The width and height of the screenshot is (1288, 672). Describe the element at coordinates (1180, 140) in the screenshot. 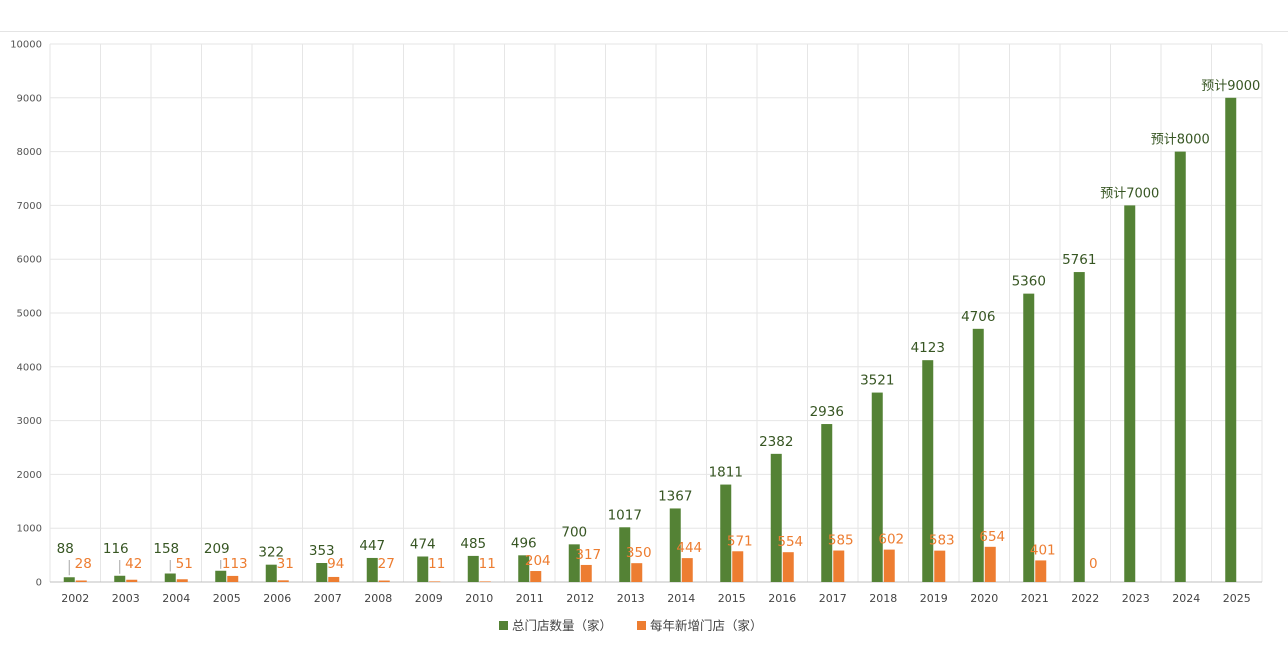

I see `data-label-total: 预计8000` at that location.